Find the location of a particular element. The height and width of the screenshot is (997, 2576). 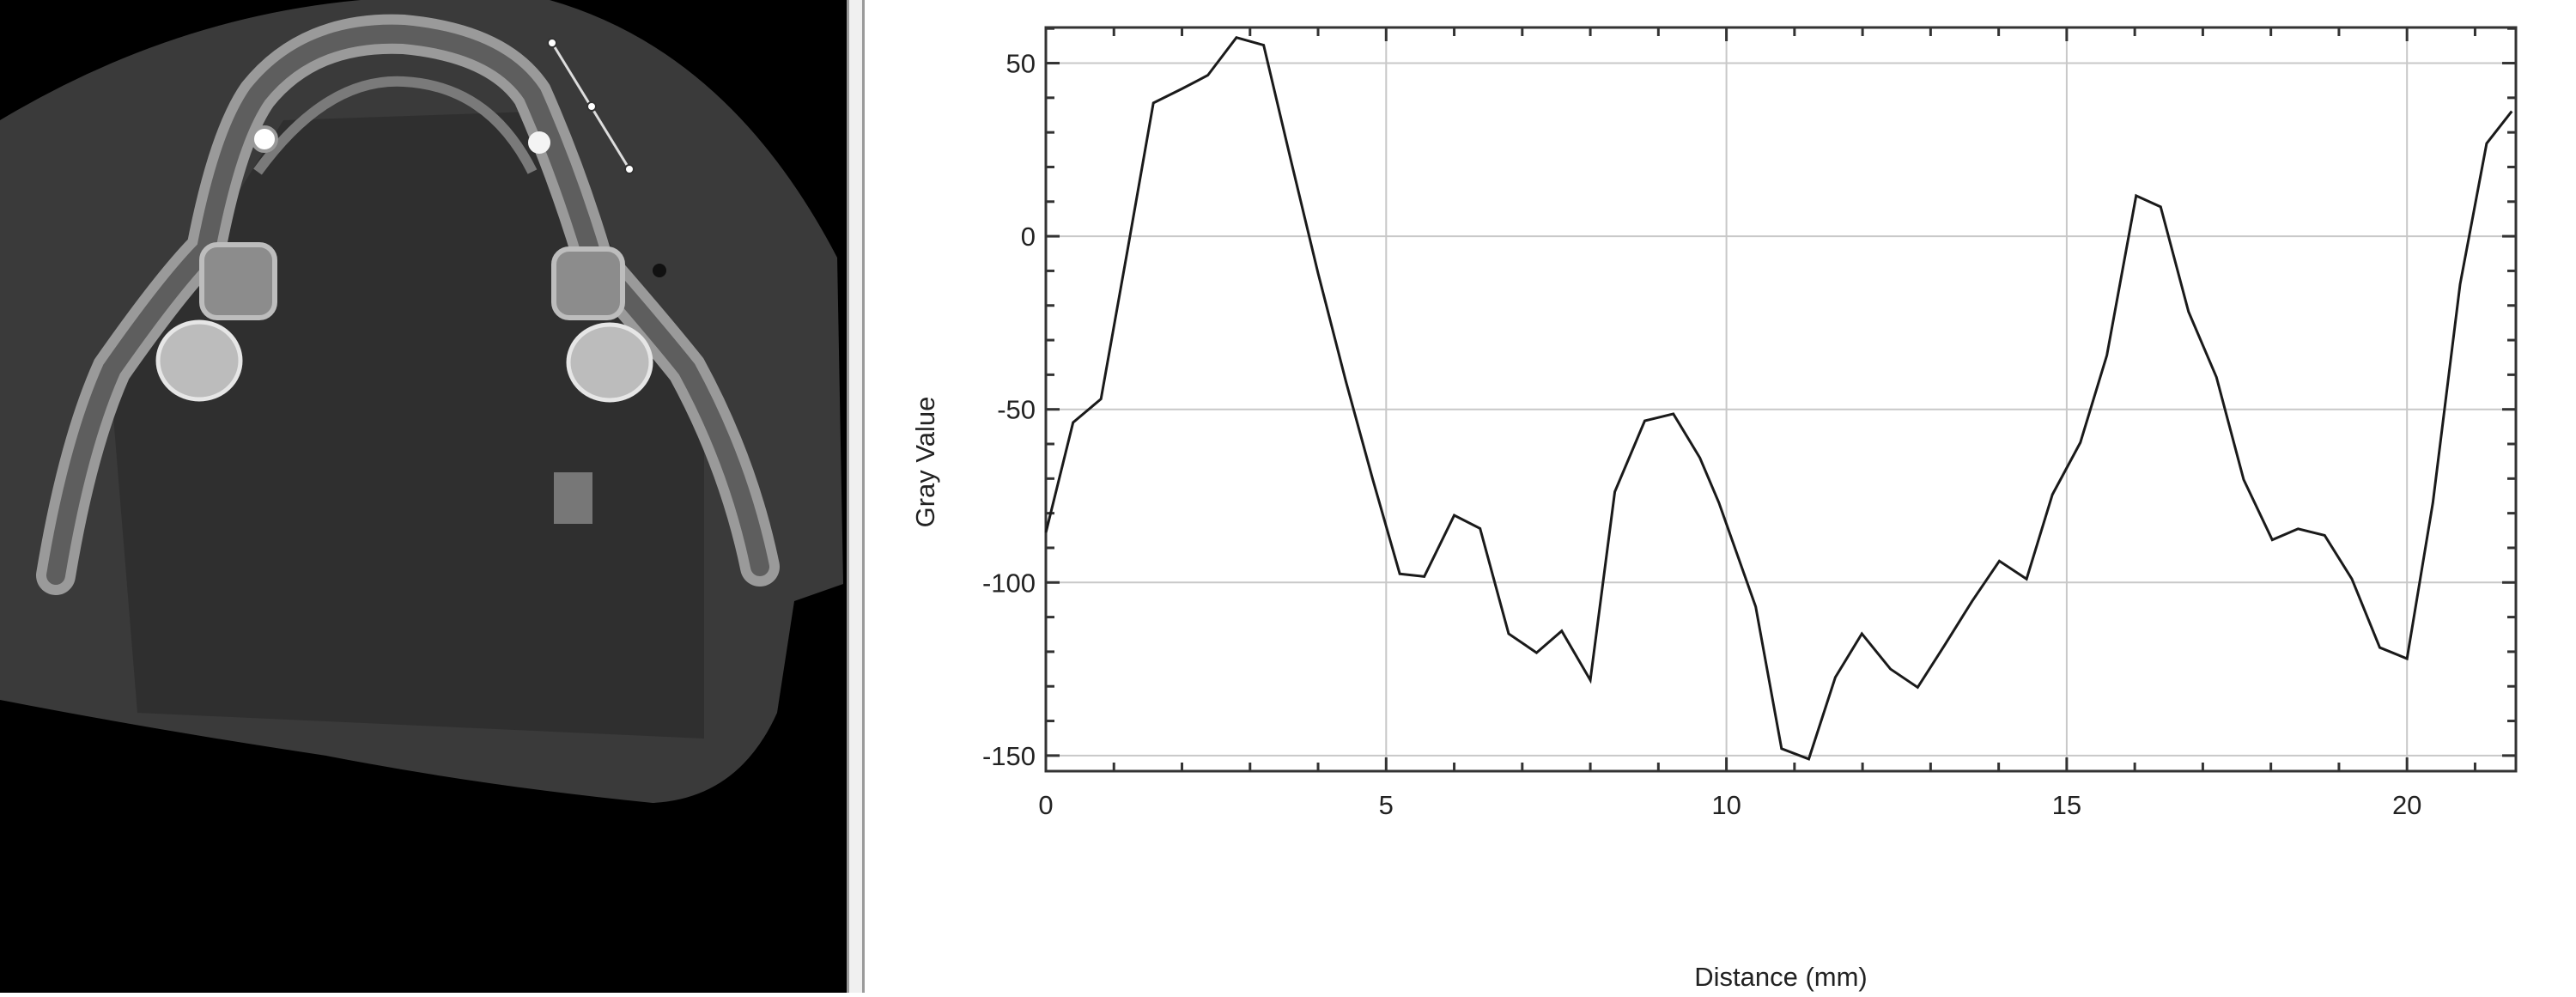

measurement-start-handle is located at coordinates (552, 43).